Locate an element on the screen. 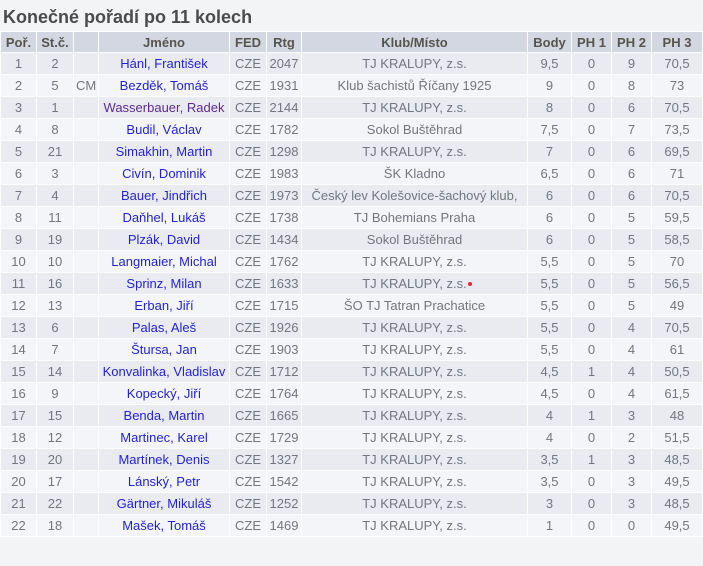  cell-points: 9,5 is located at coordinates (549, 63).